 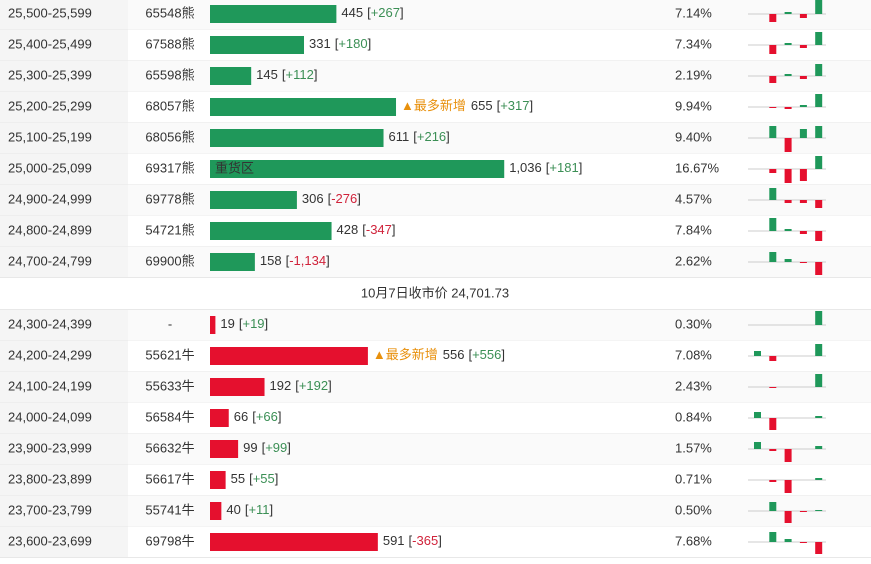 I want to click on count: 591, so click(x=394, y=540).